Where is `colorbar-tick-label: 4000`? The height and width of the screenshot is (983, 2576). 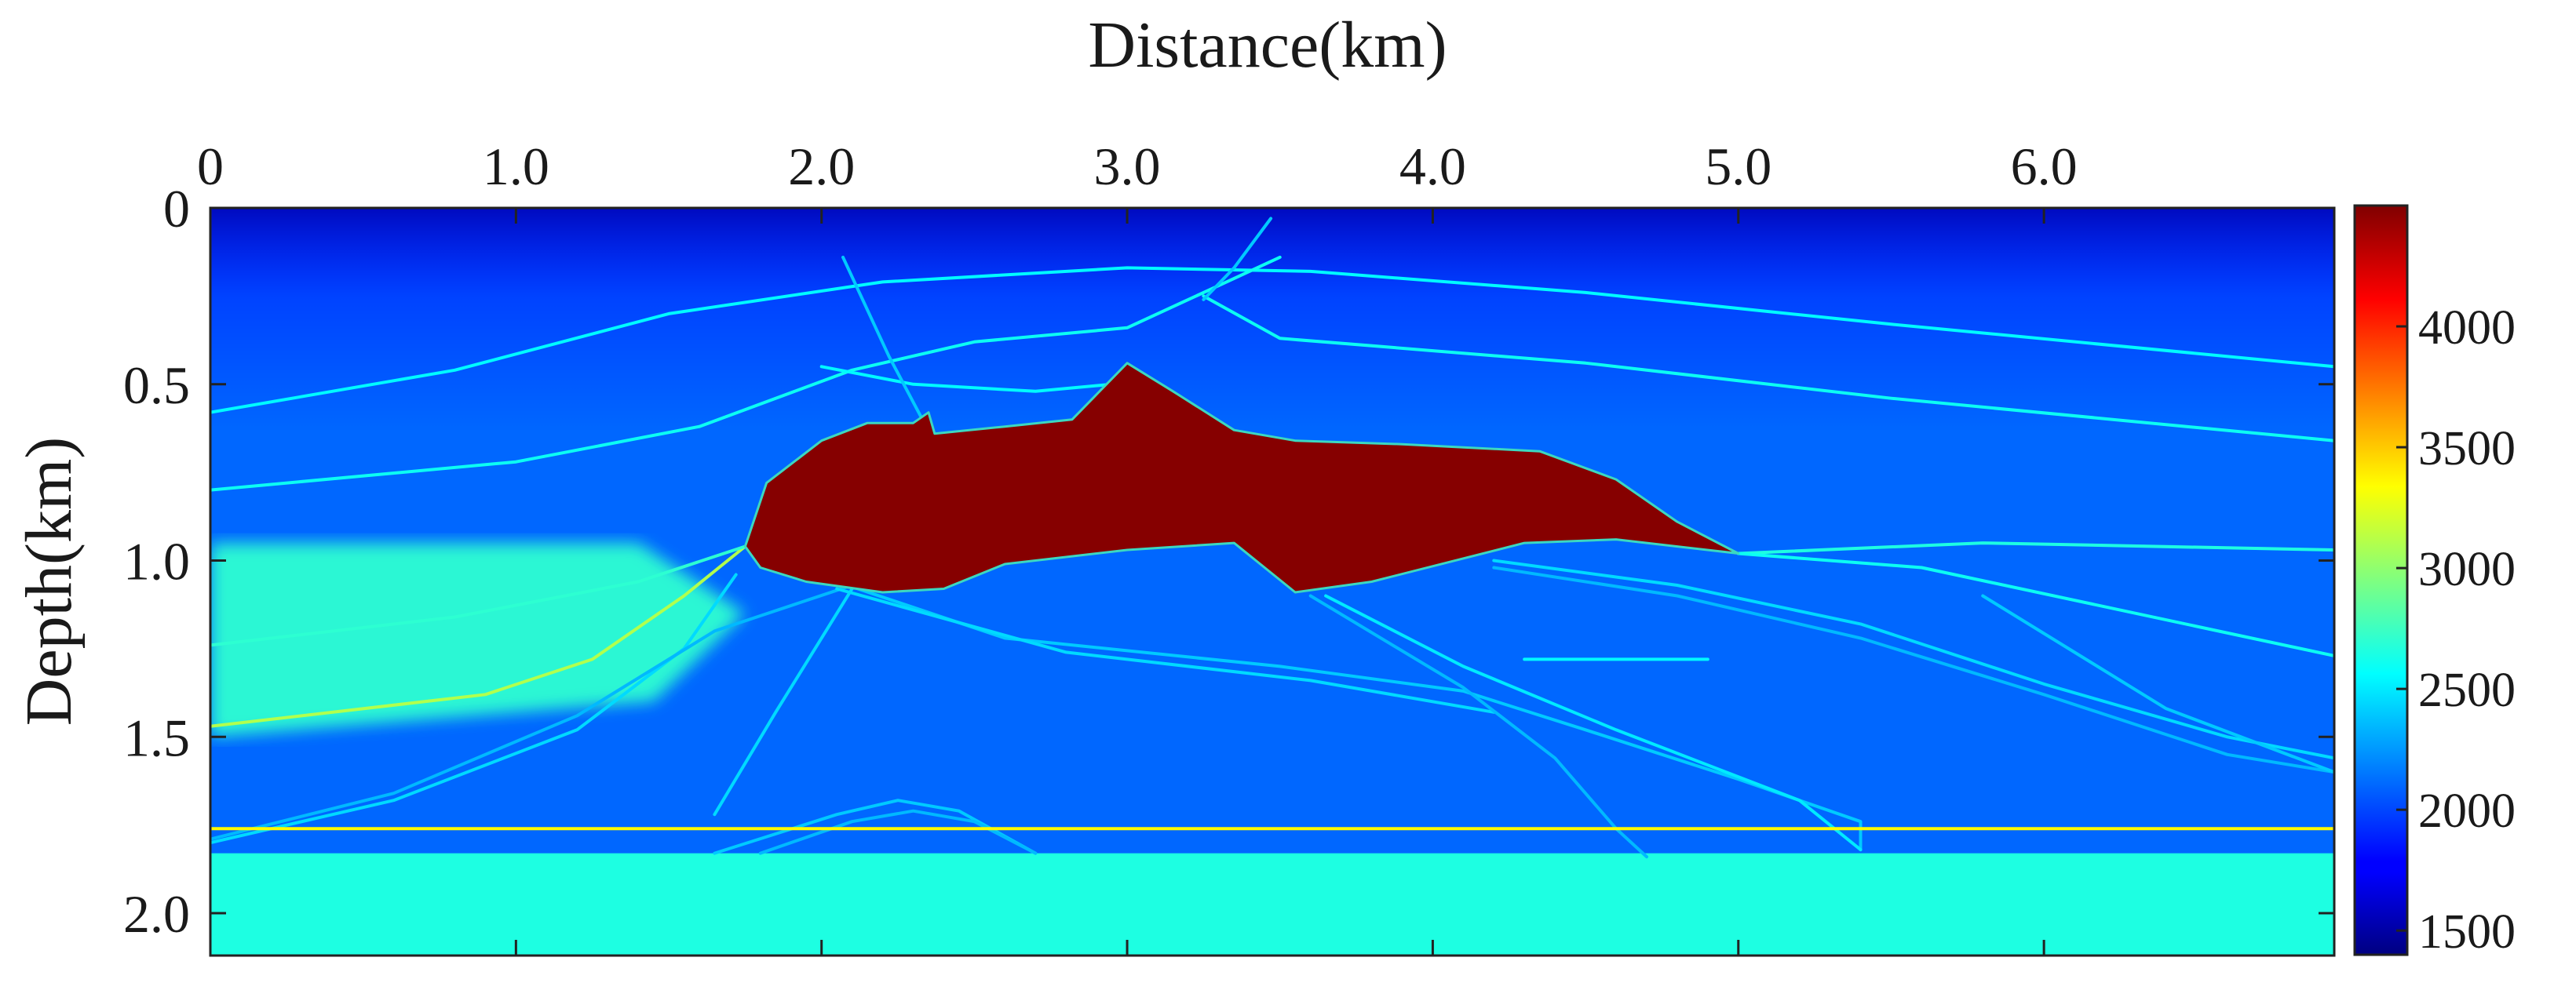
colorbar-tick-label: 4000 is located at coordinates (2467, 328).